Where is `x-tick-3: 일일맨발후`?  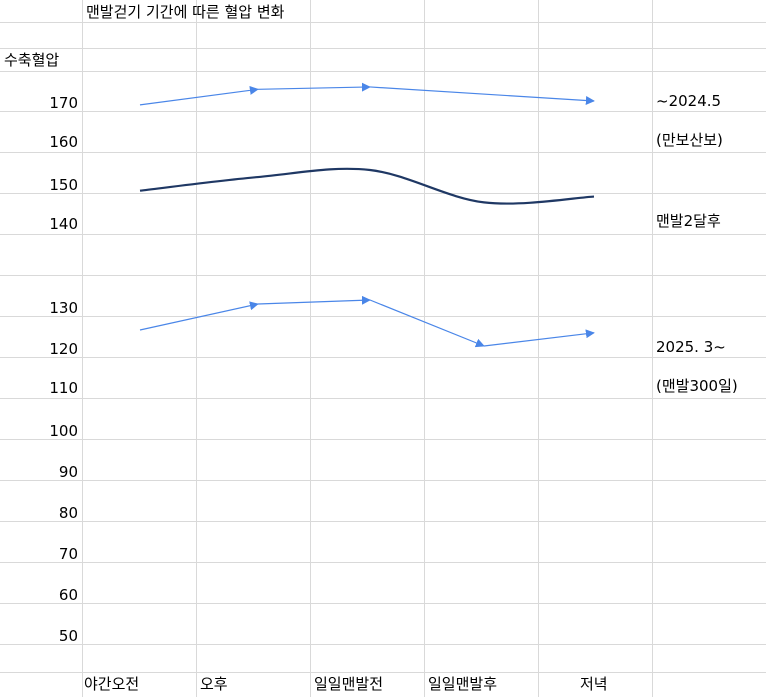 x-tick-3: 일일맨발후 is located at coordinates (463, 684).